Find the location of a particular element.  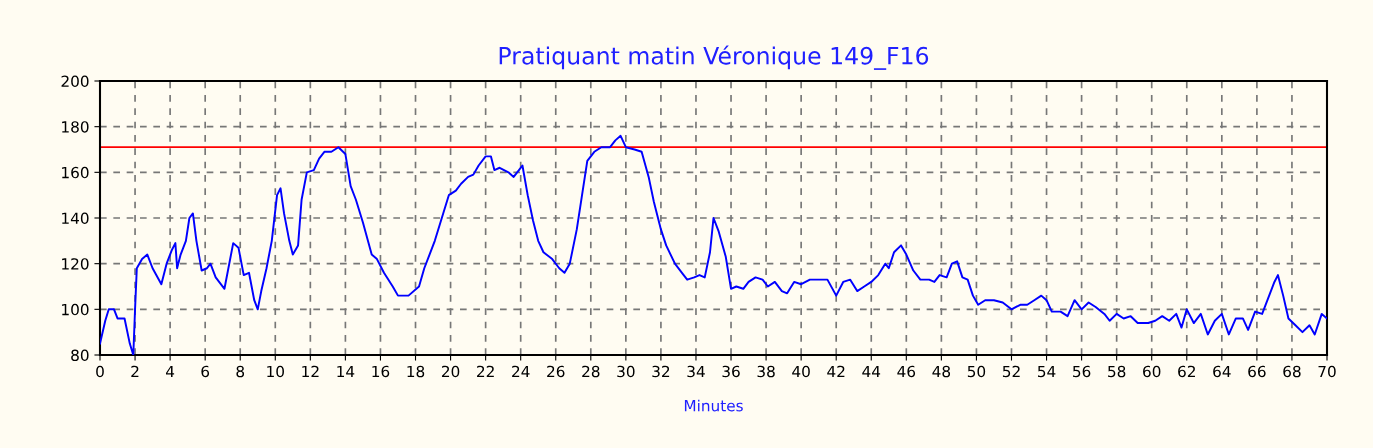

x-tick-label: 24 is located at coordinates (521, 371).